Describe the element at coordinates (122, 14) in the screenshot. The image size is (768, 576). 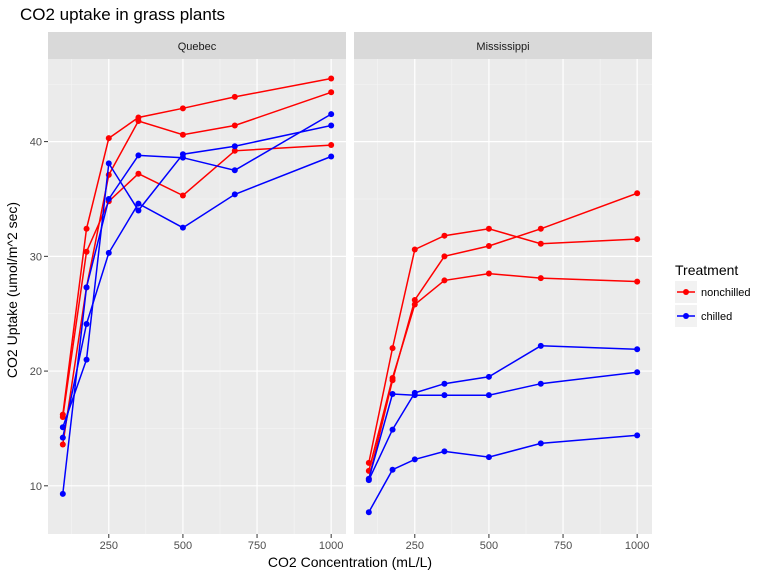
I see `chart-title: CO2 uptake in grass plants` at that location.